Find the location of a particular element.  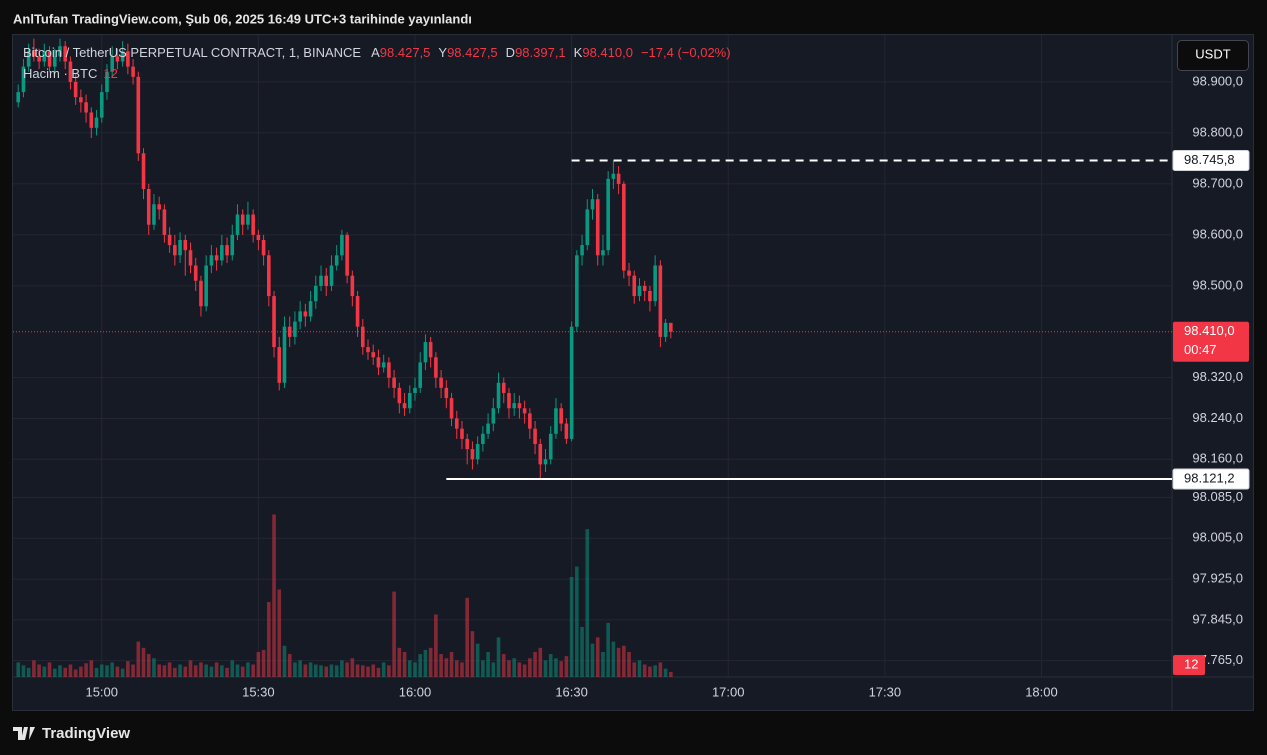

y-tick-label: 98.500,0 is located at coordinates (1217, 284).